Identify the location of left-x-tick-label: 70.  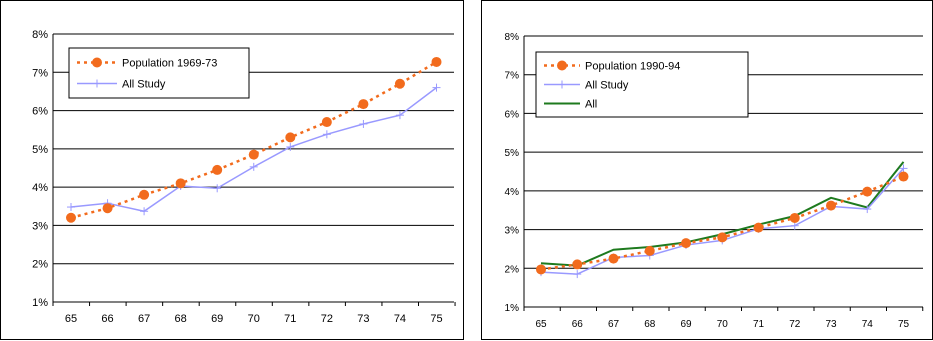
(254, 319).